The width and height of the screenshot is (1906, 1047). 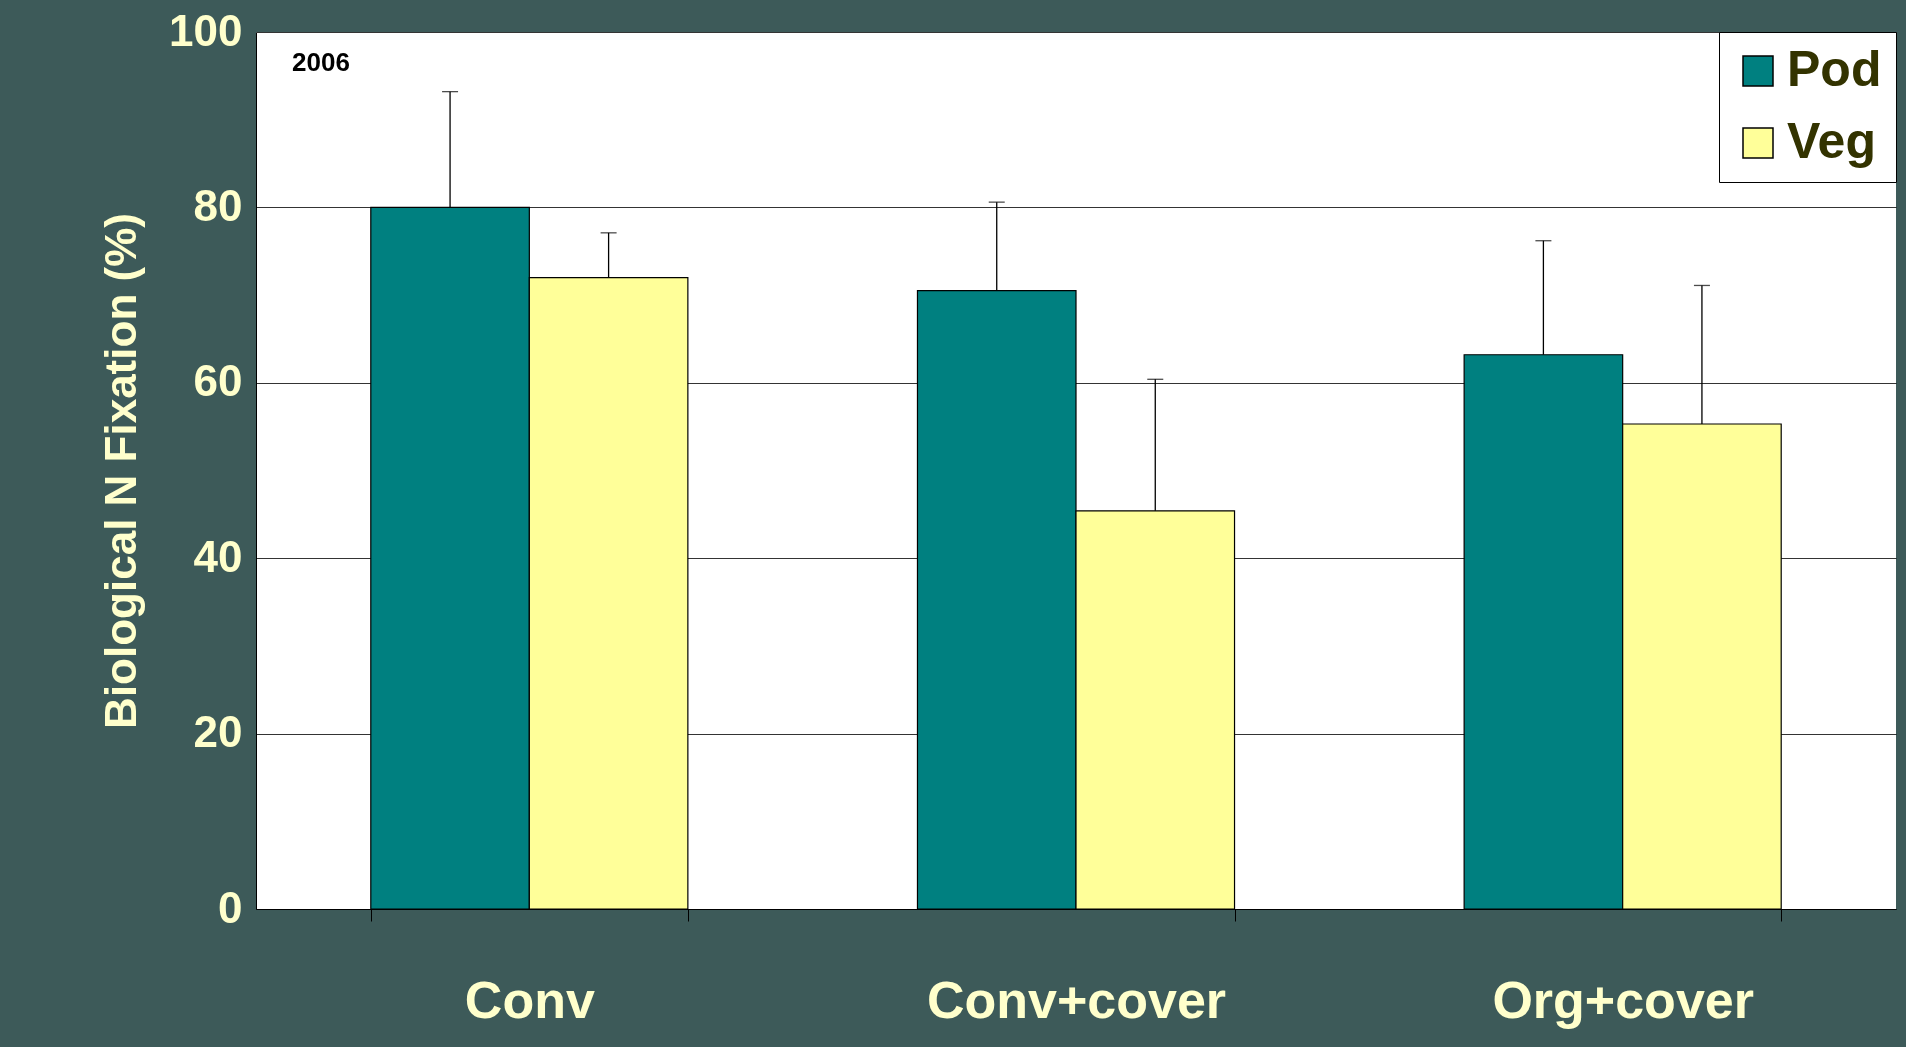 What do you see at coordinates (529, 999) in the screenshot?
I see `x-tick-label: Conv` at bounding box center [529, 999].